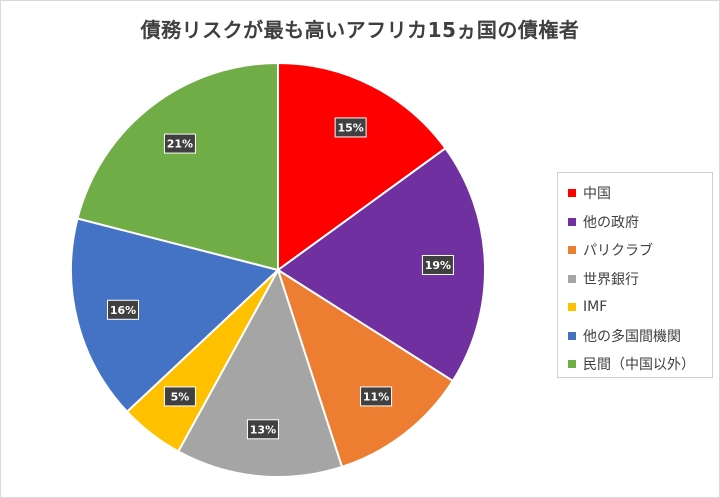 Image resolution: width=720 pixels, height=498 pixels. I want to click on data-label-5: 5%, so click(179, 396).